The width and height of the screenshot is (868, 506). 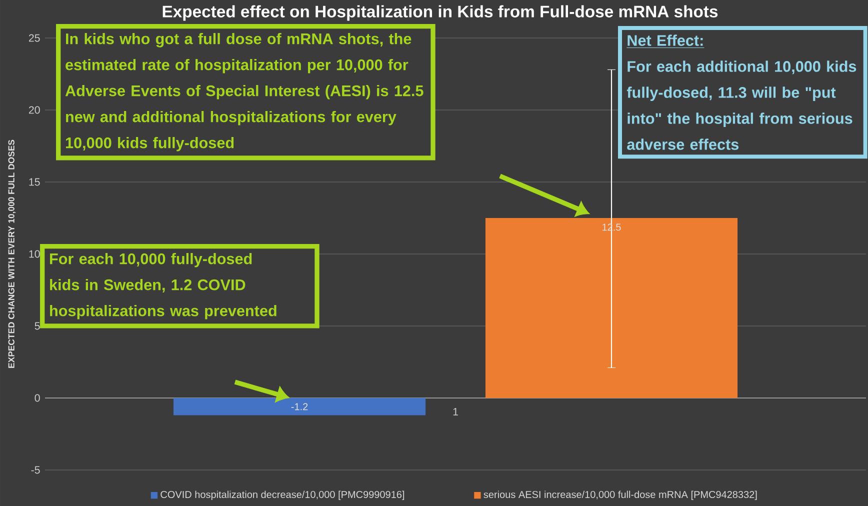 I want to click on annotation: In kids who got a full dose of mRNA shots, the estimated rate of hospitalization per 10,000 for Adverse Events of Special Interest (AESI) is 12.5 new and additional hospitalizations for every 10,000 kids fully-dosed, so click(x=244, y=92).